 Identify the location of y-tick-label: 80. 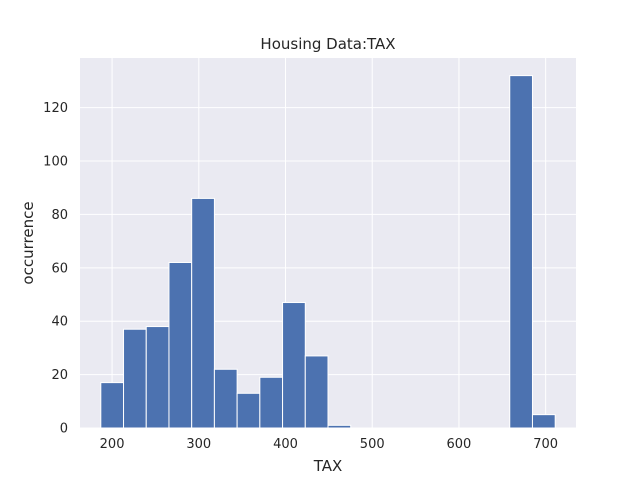
(59, 215).